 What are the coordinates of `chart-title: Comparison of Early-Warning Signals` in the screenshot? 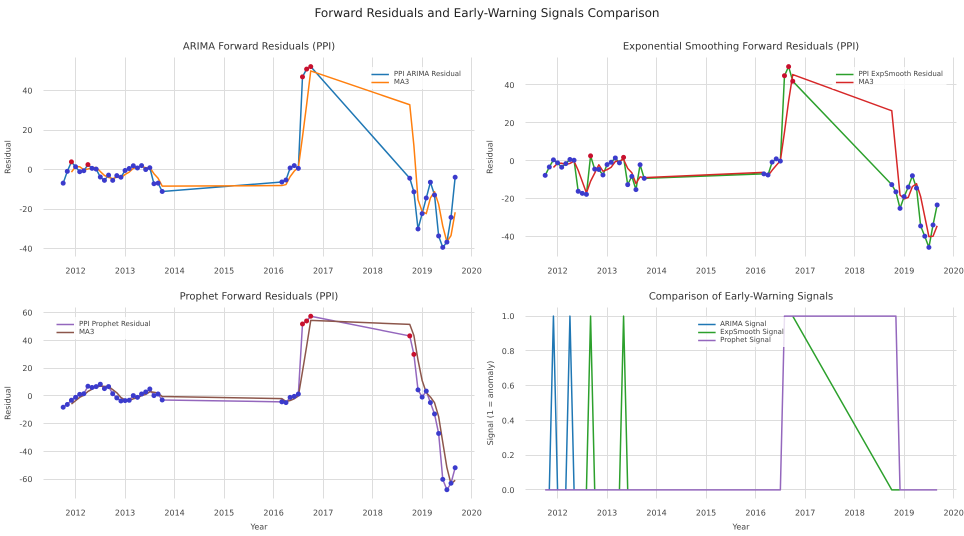 It's located at (741, 297).